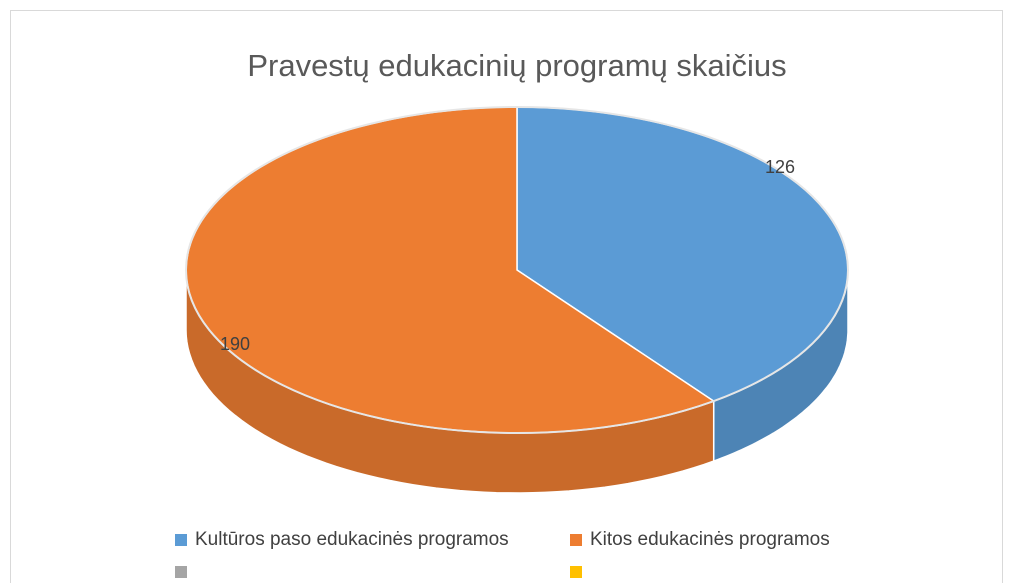  I want to click on data-label: 126, so click(780, 167).